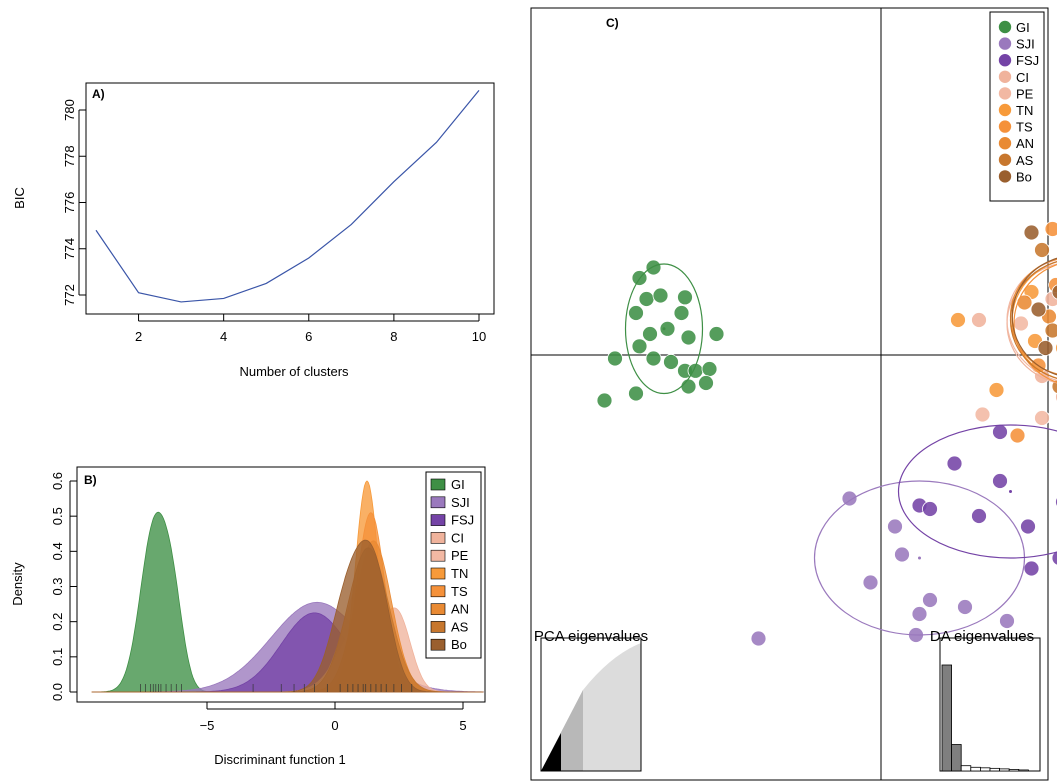 This screenshot has width=1057, height=784. Describe the element at coordinates (982, 636) in the screenshot. I see `da-inset-title: DA eigenvalues` at that location.